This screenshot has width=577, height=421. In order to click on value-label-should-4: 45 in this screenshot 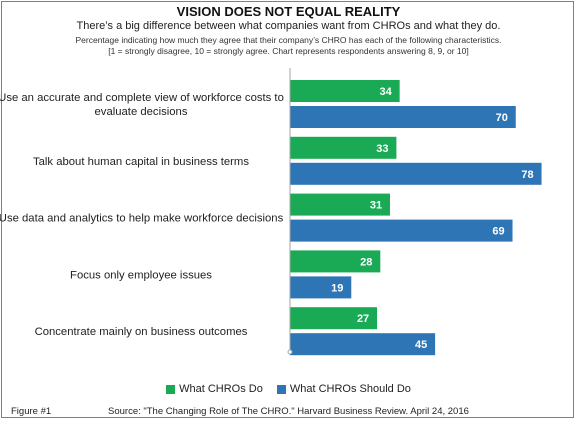, I will do `click(421, 345)`.